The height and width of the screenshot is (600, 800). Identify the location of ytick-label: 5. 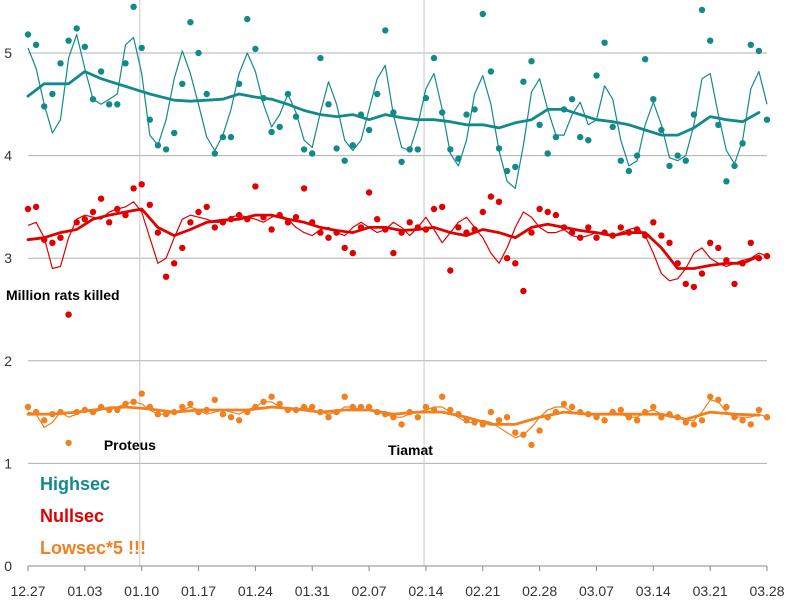
(8, 53).